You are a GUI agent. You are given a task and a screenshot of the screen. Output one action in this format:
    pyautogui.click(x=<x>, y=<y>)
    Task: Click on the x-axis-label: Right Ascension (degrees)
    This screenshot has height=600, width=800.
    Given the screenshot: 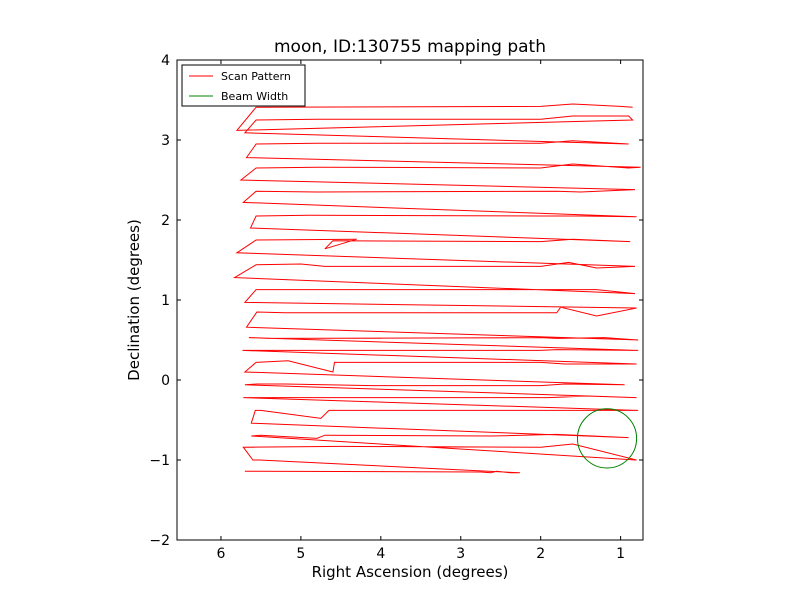 What is the action you would take?
    pyautogui.click(x=410, y=572)
    